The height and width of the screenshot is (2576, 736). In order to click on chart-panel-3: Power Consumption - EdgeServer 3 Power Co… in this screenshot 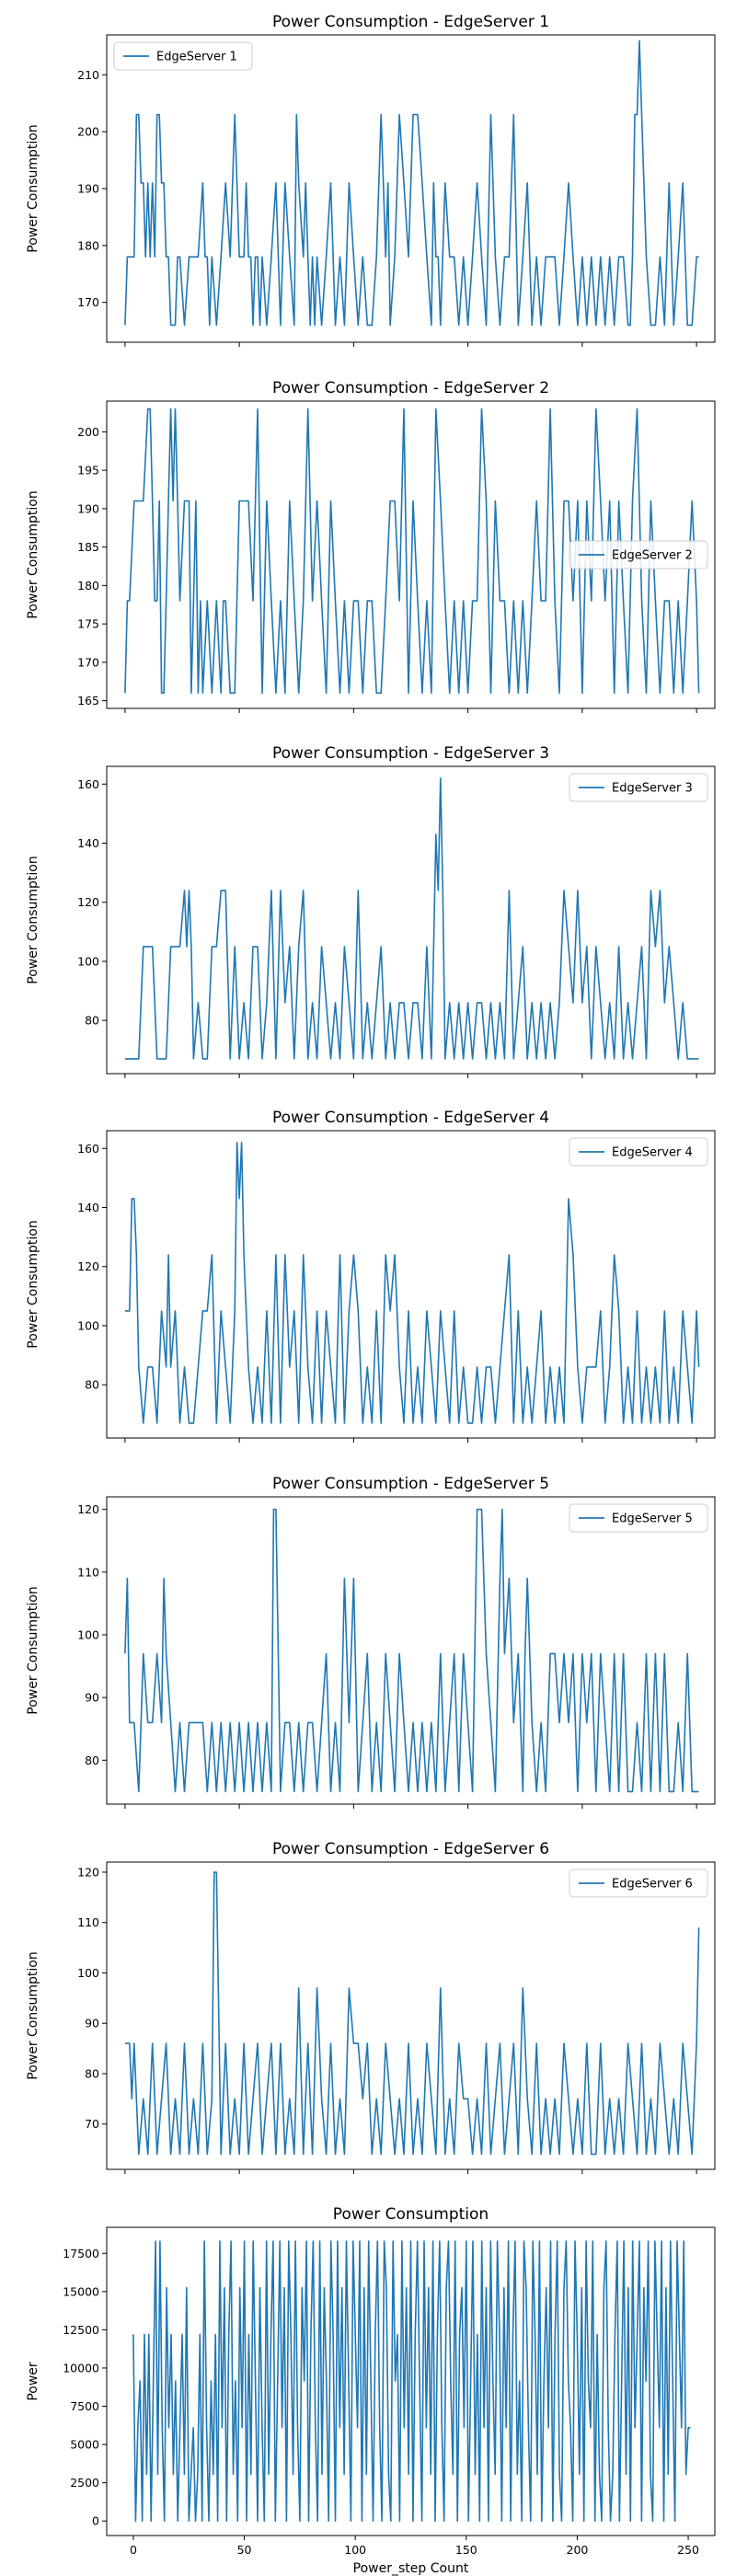, I will do `click(371, 911)`.